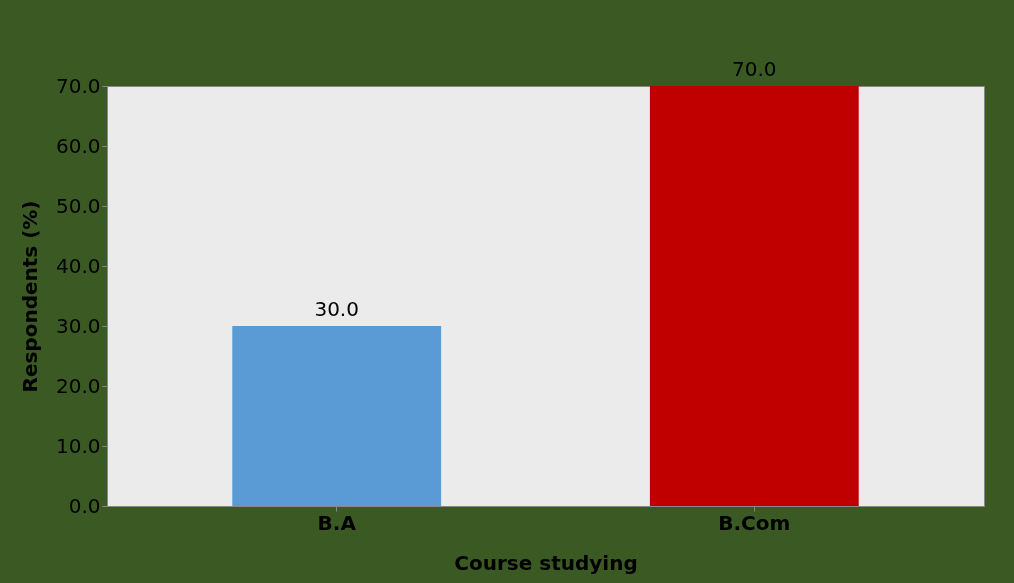  Describe the element at coordinates (754, 522) in the screenshot. I see `x-tick-label: B.Com` at that location.